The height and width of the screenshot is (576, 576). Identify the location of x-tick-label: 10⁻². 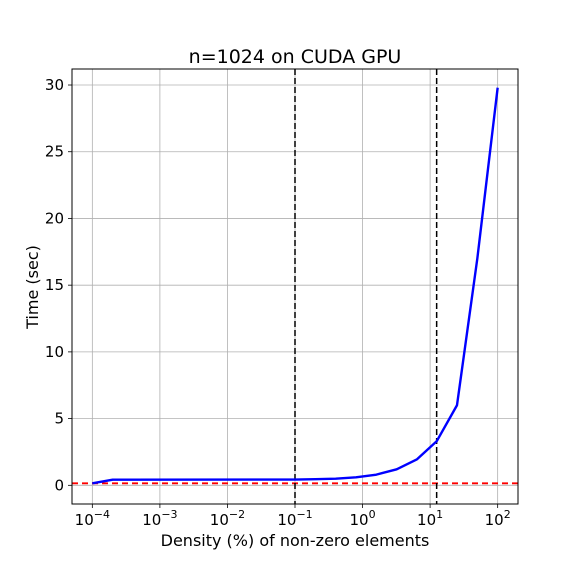
(227, 518).